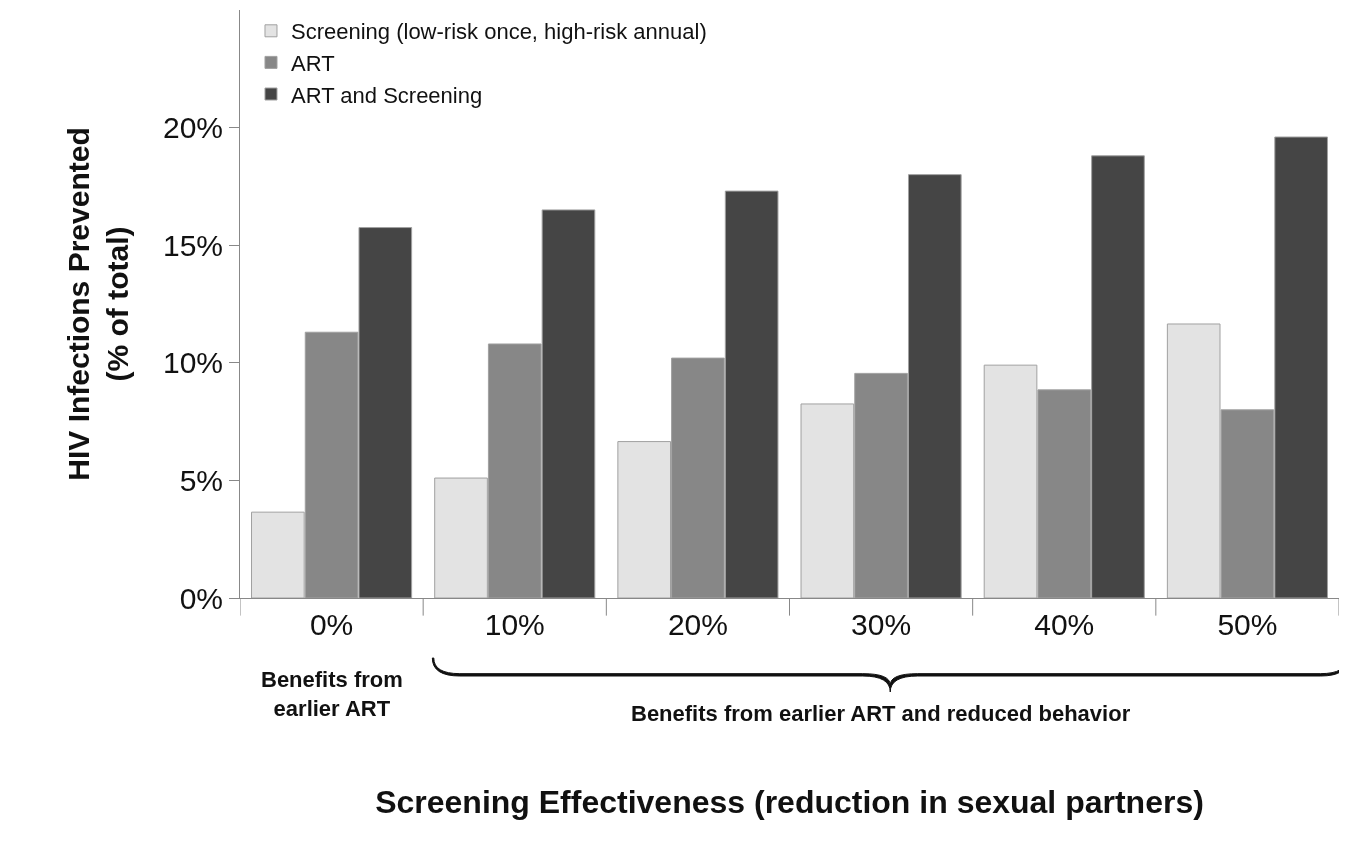 Image resolution: width=1349 pixels, height=842 pixels. What do you see at coordinates (201, 598) in the screenshot?
I see `y-tick-label: 0%` at bounding box center [201, 598].